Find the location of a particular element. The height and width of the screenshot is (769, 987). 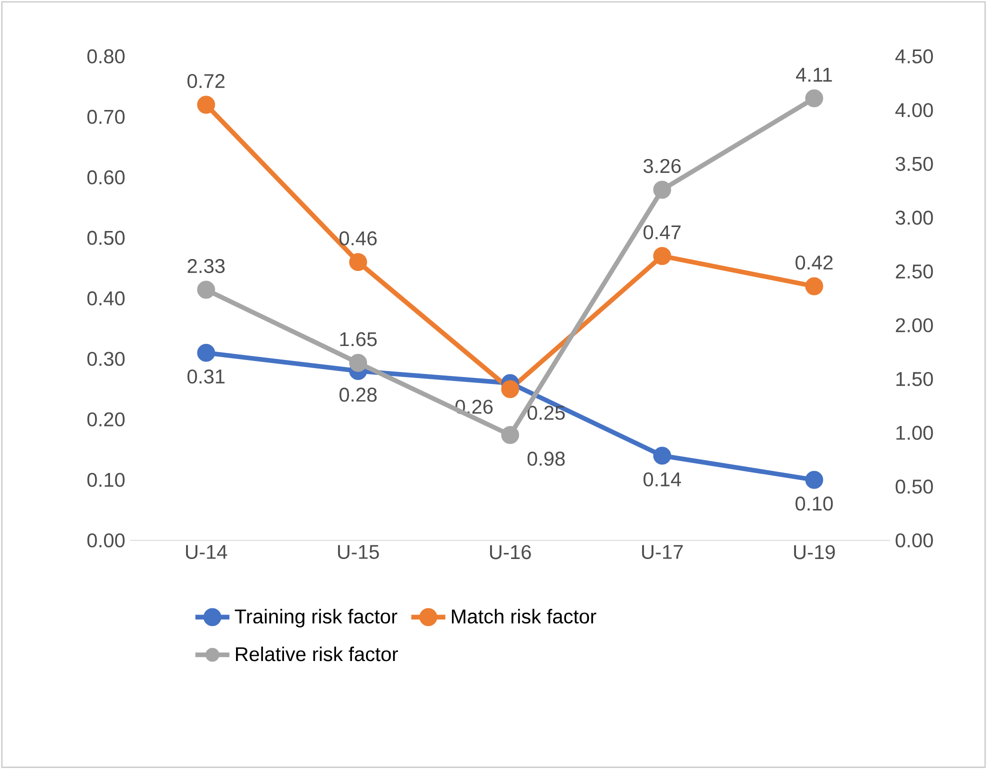

y-tick-label: 0.50 is located at coordinates (106, 237).